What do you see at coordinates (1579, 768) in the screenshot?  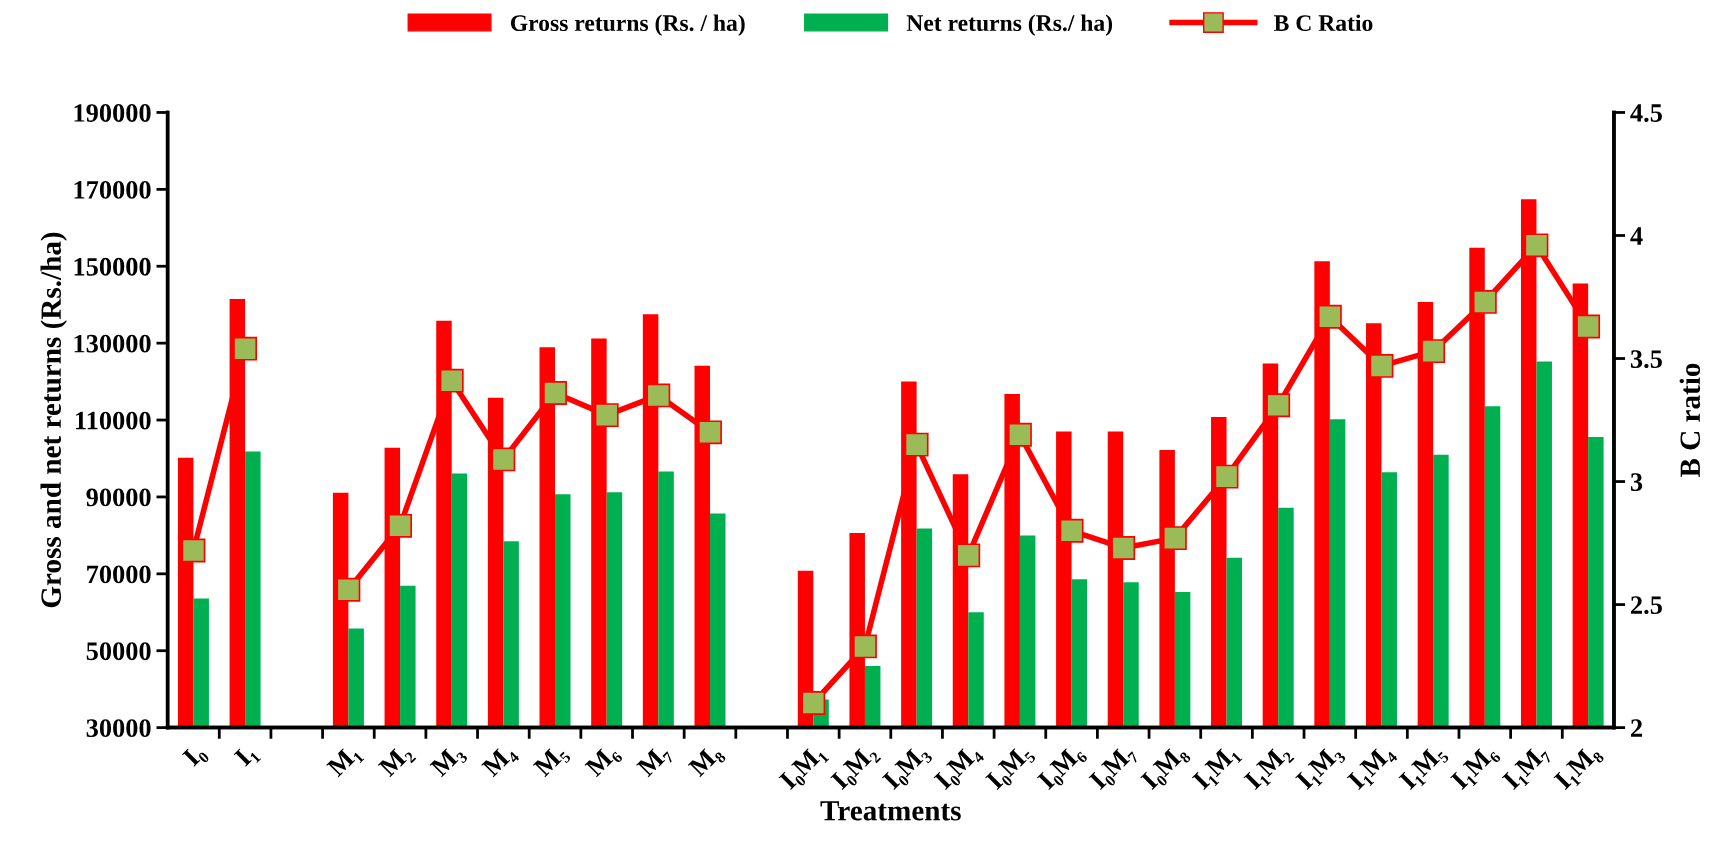 I see `x-tick-label: I₁M₈` at bounding box center [1579, 768].